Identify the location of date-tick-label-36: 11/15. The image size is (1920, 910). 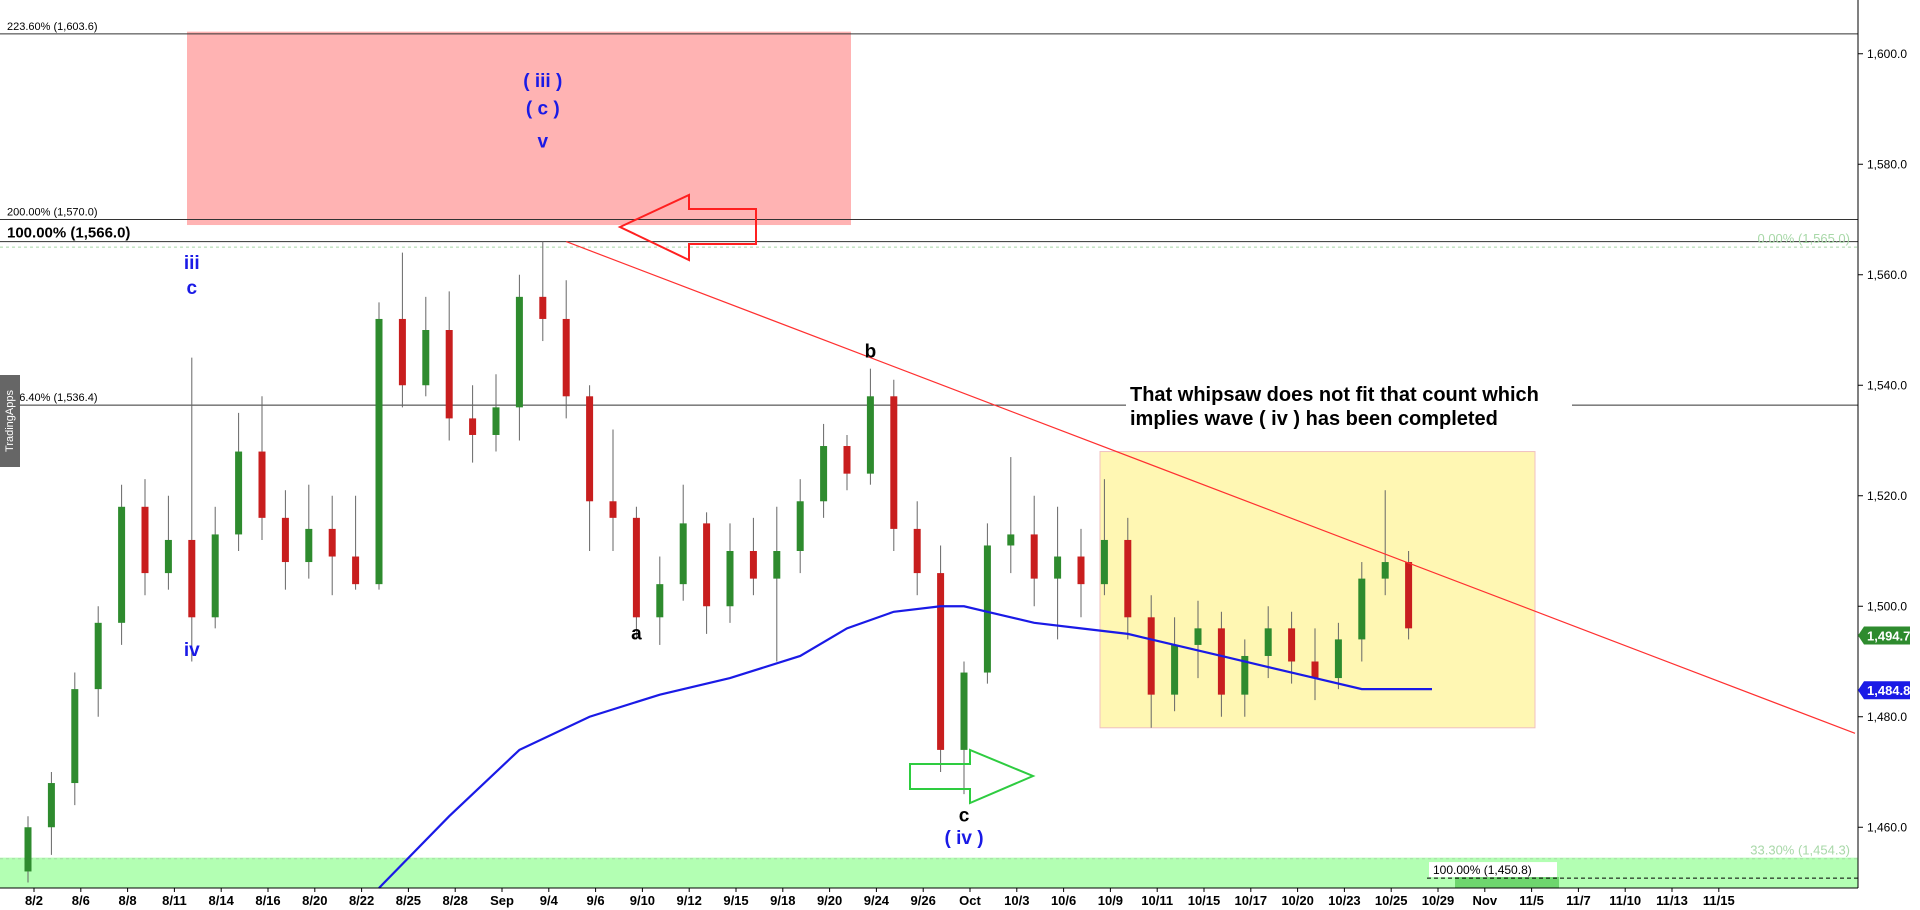
(1719, 900).